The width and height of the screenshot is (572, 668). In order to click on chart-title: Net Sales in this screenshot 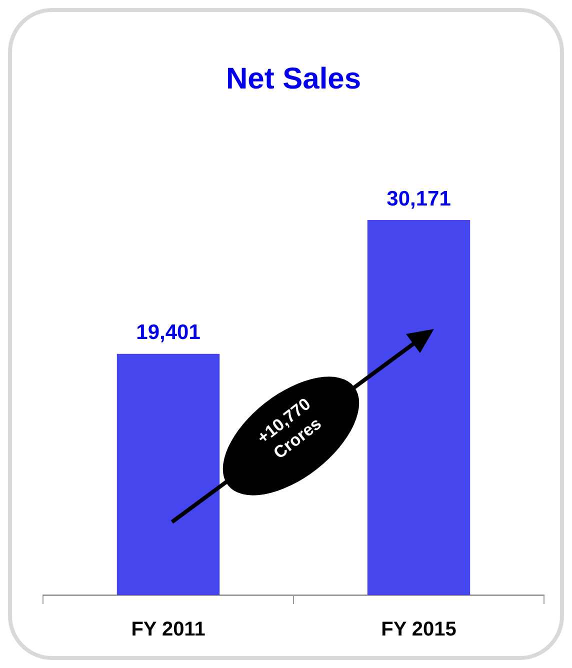, I will do `click(294, 79)`.